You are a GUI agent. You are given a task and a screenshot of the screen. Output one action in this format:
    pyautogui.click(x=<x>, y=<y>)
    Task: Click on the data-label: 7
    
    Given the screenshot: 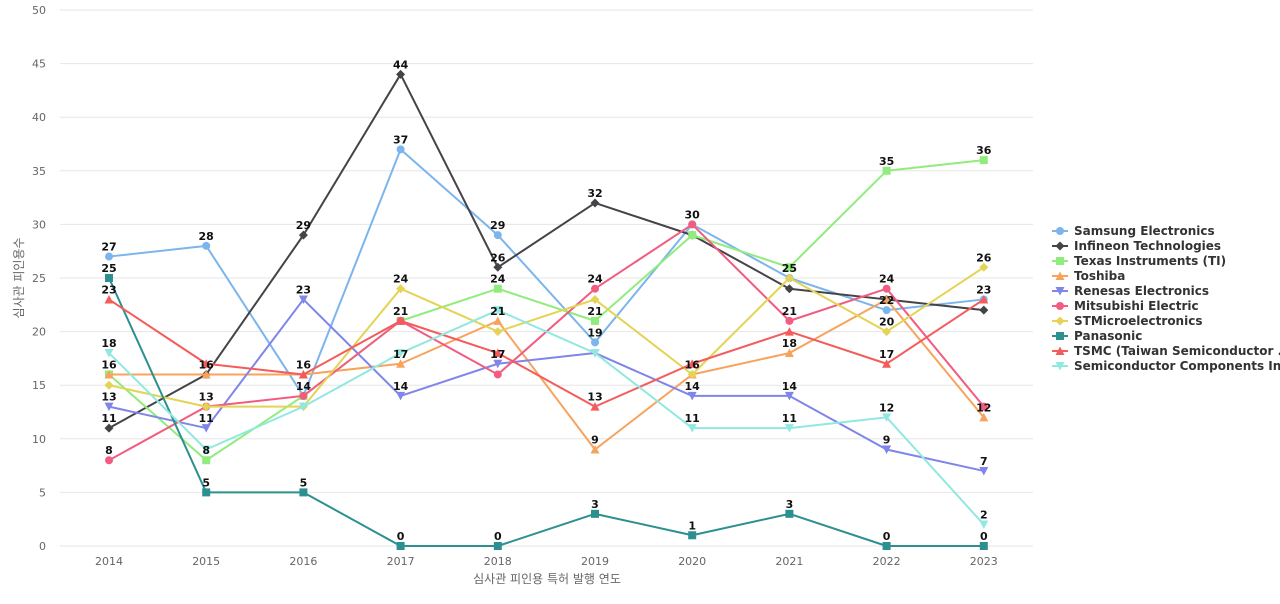 What is the action you would take?
    pyautogui.click(x=984, y=461)
    